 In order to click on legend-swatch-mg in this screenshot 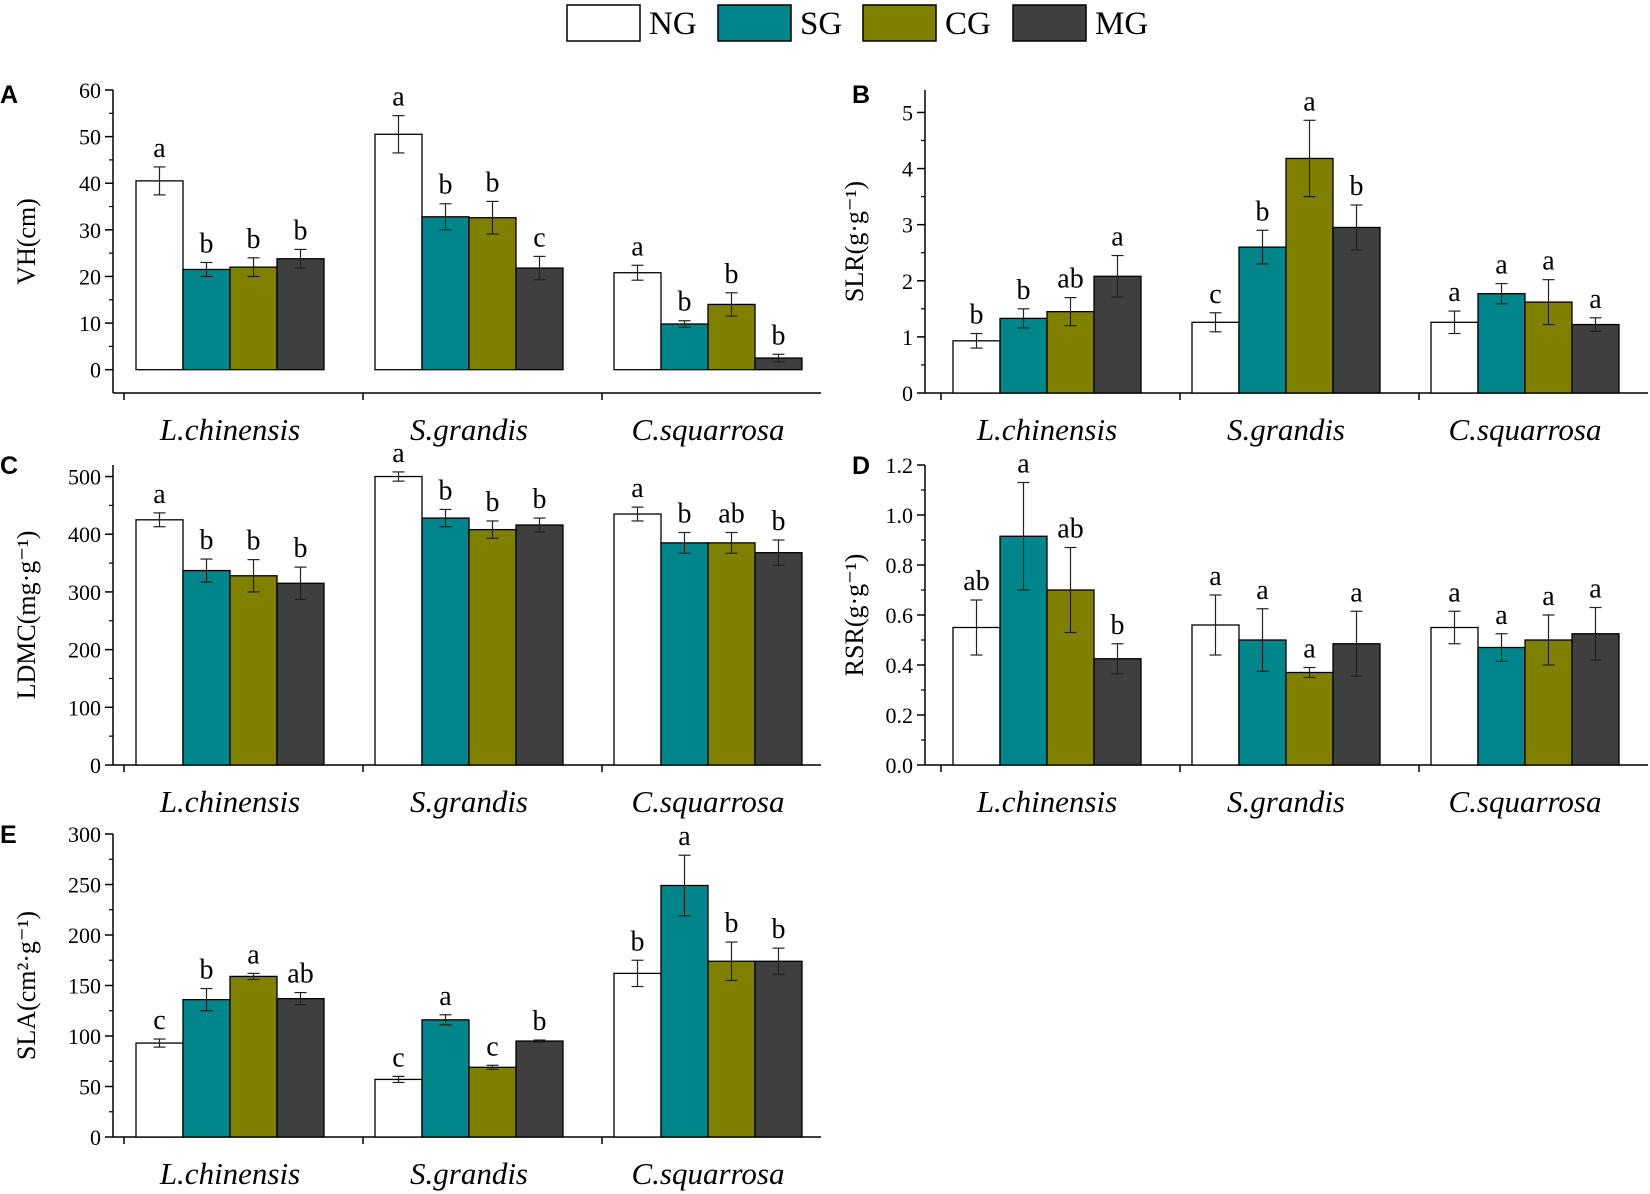, I will do `click(1049, 23)`.